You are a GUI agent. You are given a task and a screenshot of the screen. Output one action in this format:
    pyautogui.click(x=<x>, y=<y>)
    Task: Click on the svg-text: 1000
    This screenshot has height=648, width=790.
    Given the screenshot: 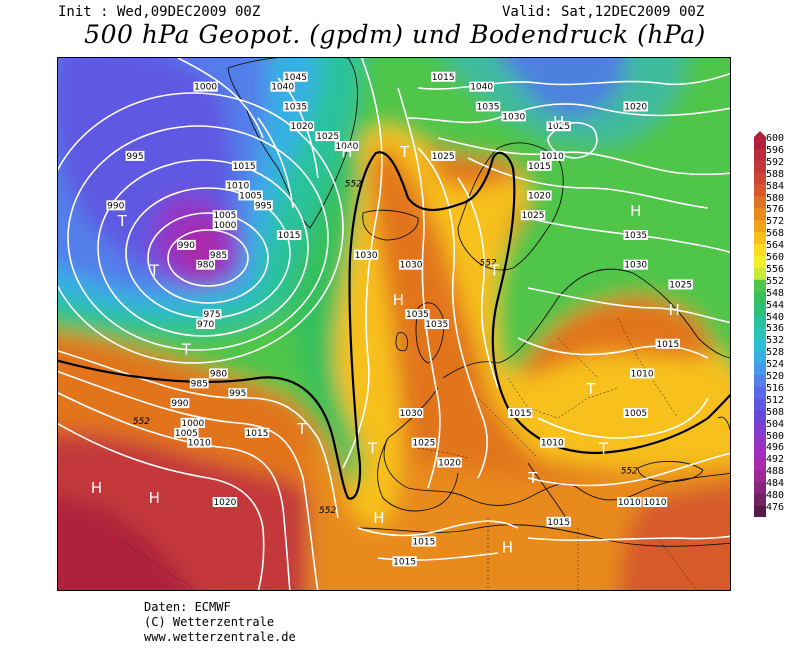 What is the action you would take?
    pyautogui.click(x=192, y=424)
    